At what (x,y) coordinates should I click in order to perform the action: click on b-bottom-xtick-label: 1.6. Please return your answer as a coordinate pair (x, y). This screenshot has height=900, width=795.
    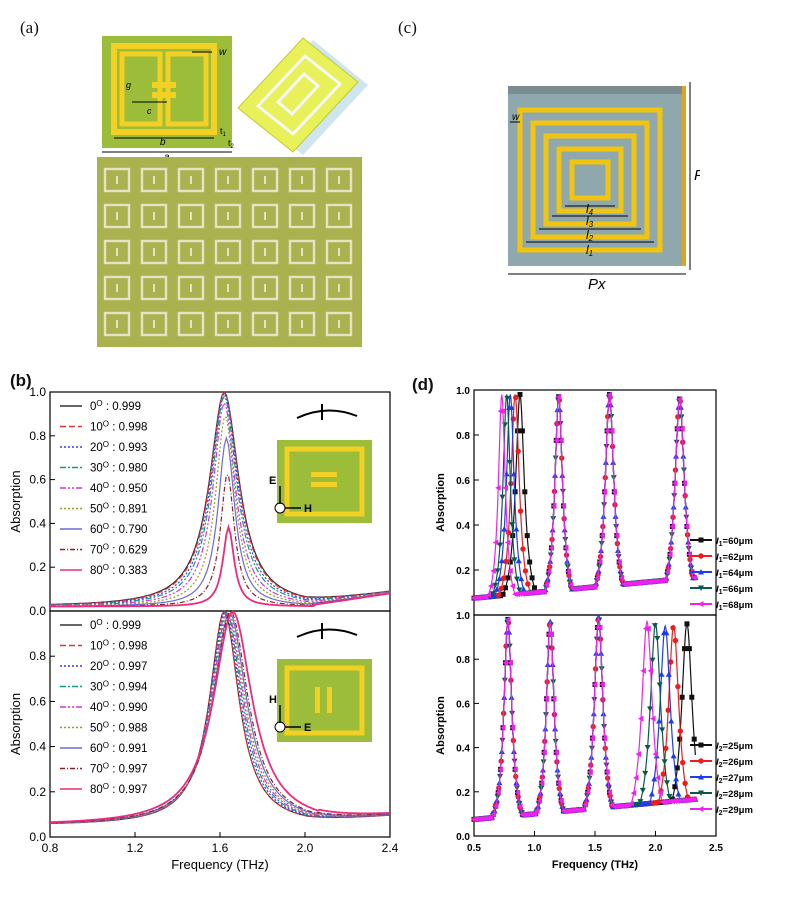
    Looking at the image, I should click on (220, 848).